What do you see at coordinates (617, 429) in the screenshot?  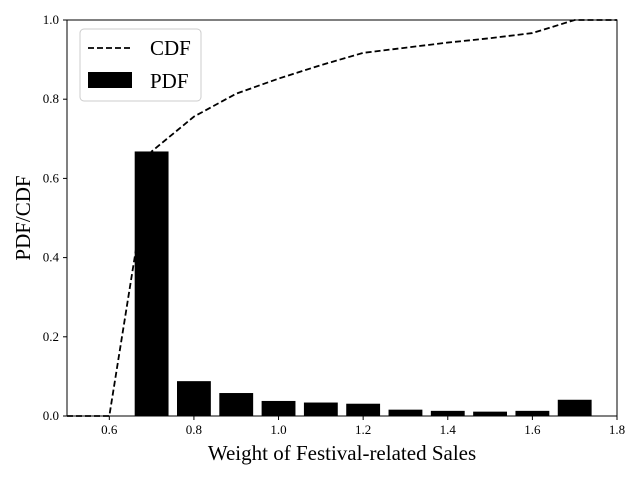 I see `x-tick-label: 1.8` at bounding box center [617, 429].